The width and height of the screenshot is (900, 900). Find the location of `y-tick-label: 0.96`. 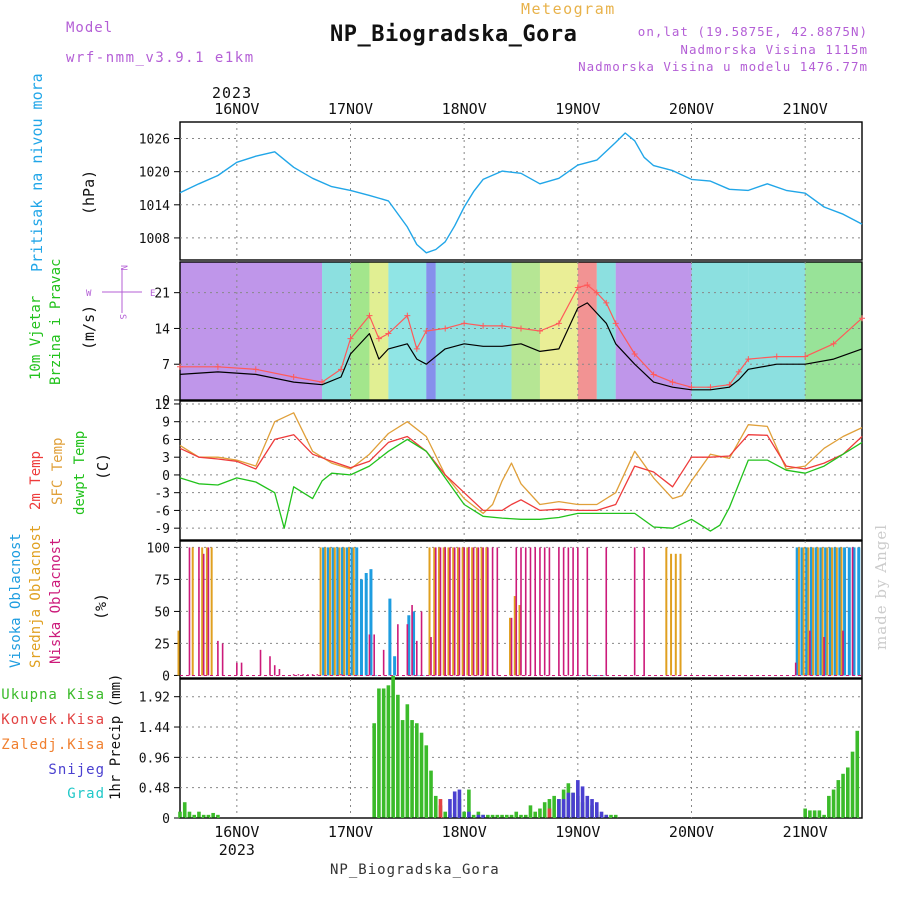

y-tick-label: 0.96 is located at coordinates (154, 758).